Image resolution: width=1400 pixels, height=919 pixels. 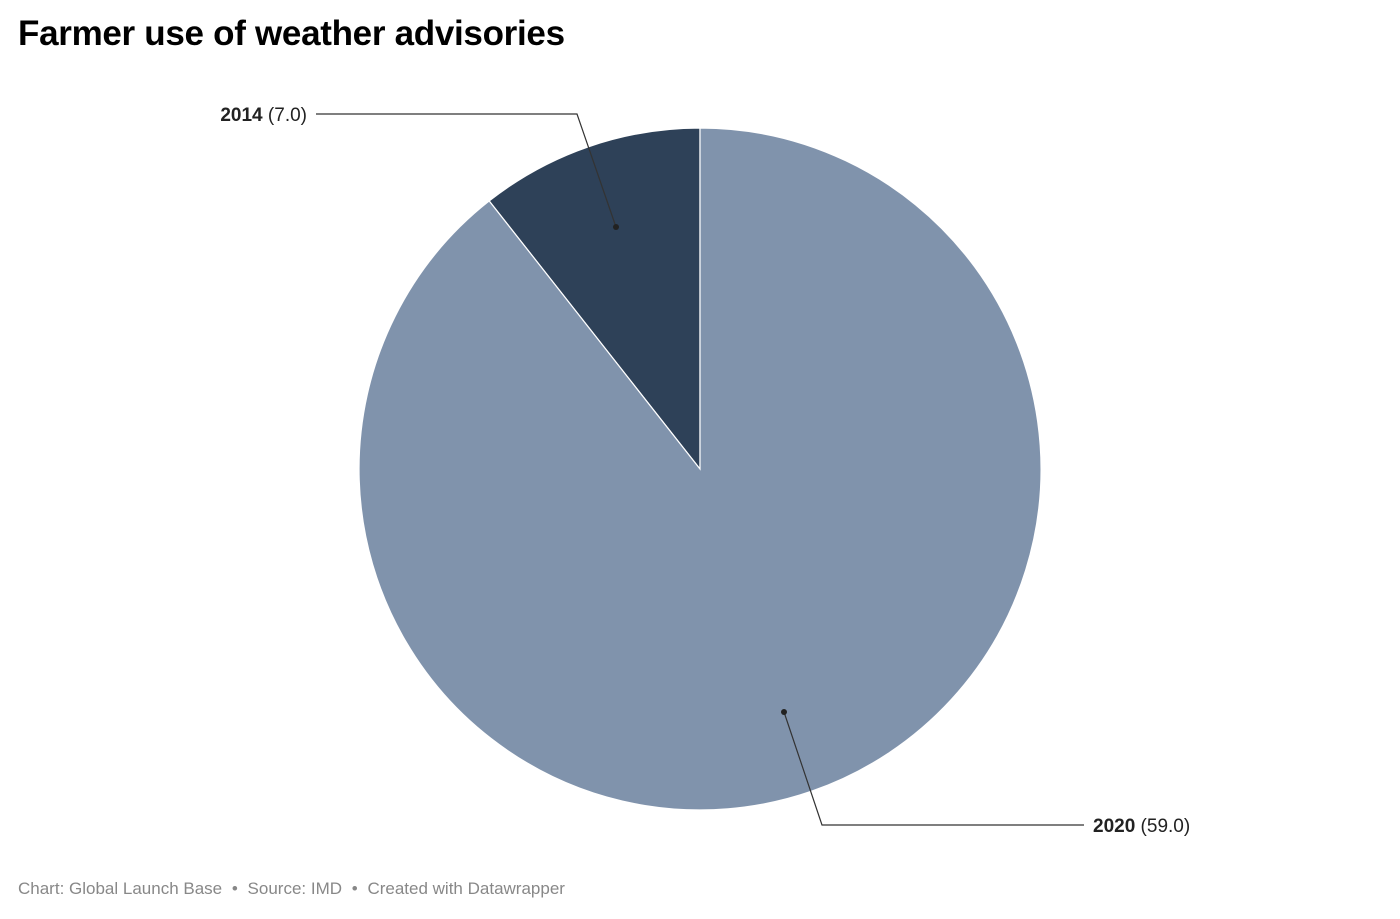 I want to click on slice-label-2014: 2014 (7.0), so click(x=263, y=115).